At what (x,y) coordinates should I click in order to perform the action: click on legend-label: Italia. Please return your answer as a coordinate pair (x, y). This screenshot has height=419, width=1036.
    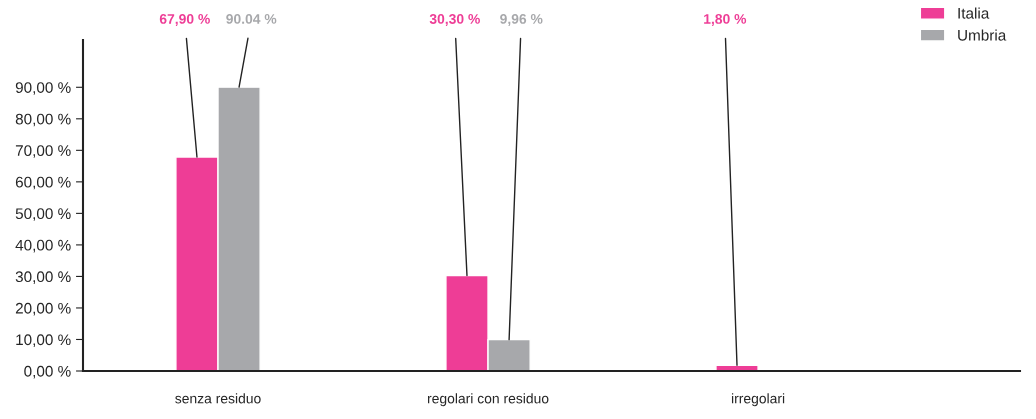
    Looking at the image, I should click on (974, 13).